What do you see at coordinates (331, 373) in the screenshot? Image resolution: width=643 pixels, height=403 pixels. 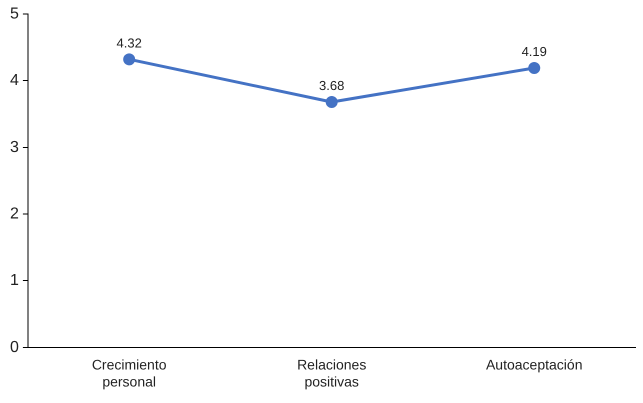 I see `x-tick-label: Relaciones positivas` at bounding box center [331, 373].